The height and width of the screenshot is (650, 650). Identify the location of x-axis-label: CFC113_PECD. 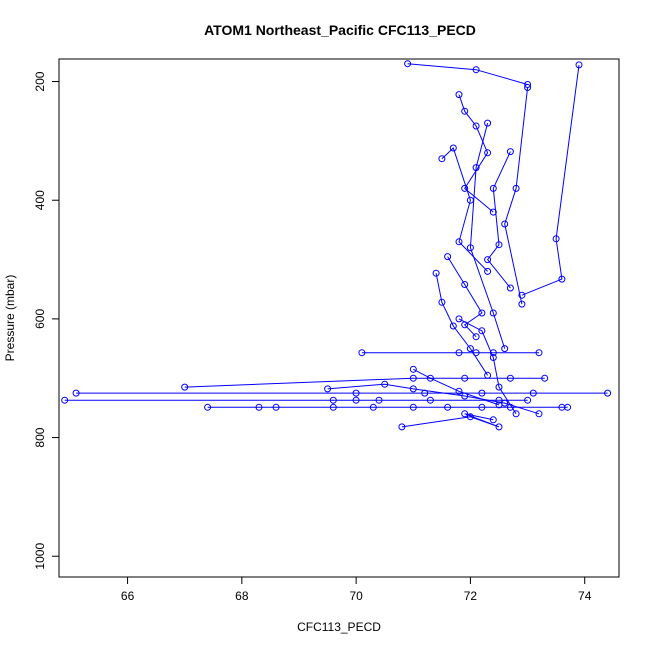
(339, 627).